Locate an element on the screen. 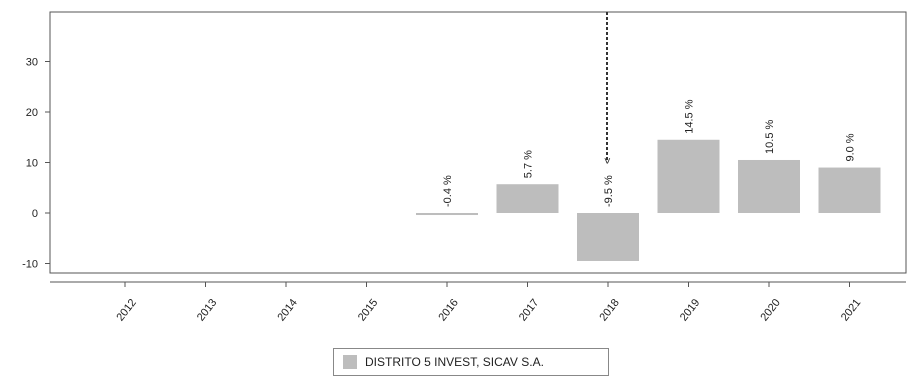 This screenshot has width=917, height=378. x-tick-label: 2012 is located at coordinates (126, 310).